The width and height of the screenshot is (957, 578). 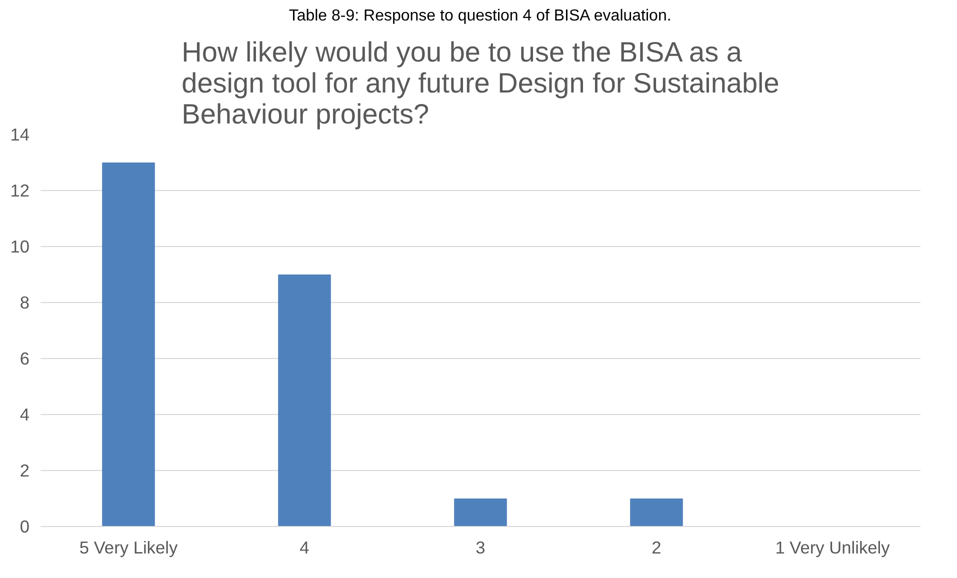 What do you see at coordinates (25, 470) in the screenshot?
I see `y-tick-label: 2` at bounding box center [25, 470].